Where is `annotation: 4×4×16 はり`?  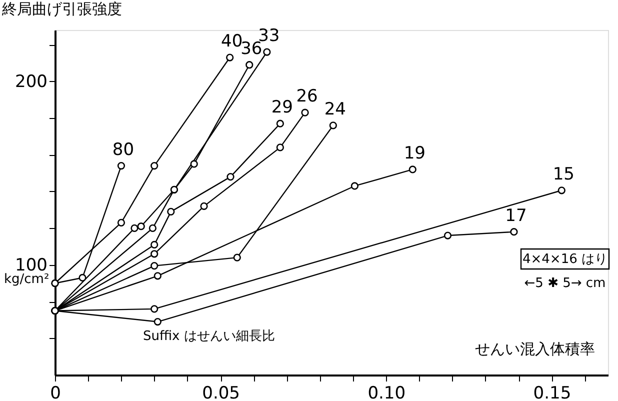 annotation: 4×4×16 はり is located at coordinates (565, 259).